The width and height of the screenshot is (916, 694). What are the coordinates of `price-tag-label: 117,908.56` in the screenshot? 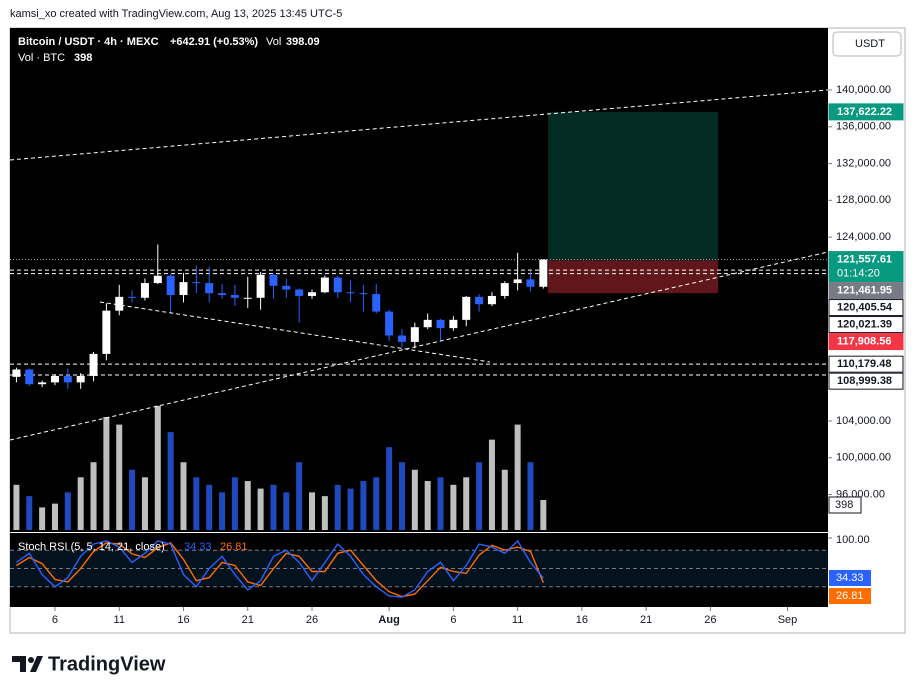 It's located at (864, 341).